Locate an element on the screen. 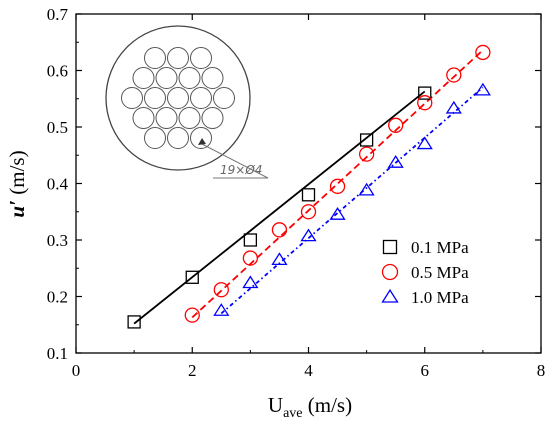 The height and width of the screenshot is (429, 550). y-tick-label: 0.1 is located at coordinates (57, 353).